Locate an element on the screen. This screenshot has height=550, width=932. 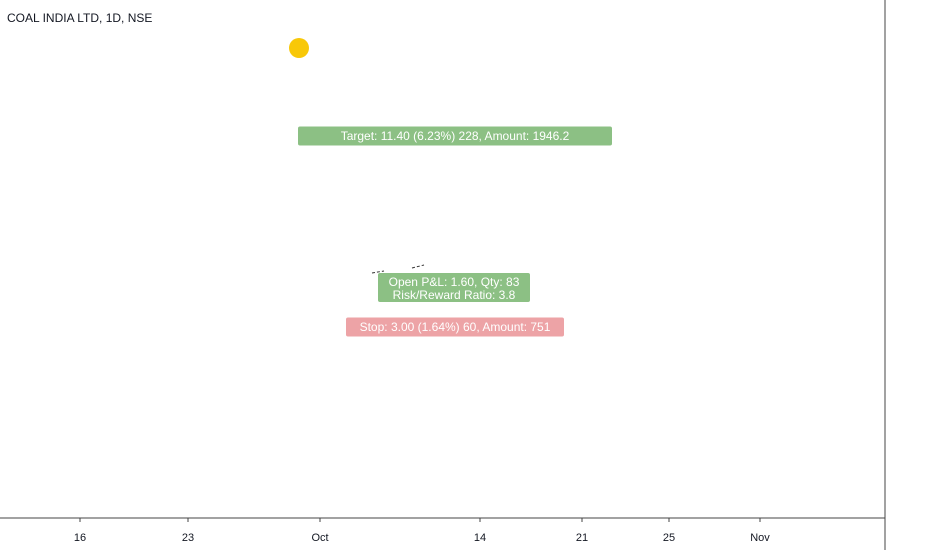
event-marker is located at coordinates (299, 48).